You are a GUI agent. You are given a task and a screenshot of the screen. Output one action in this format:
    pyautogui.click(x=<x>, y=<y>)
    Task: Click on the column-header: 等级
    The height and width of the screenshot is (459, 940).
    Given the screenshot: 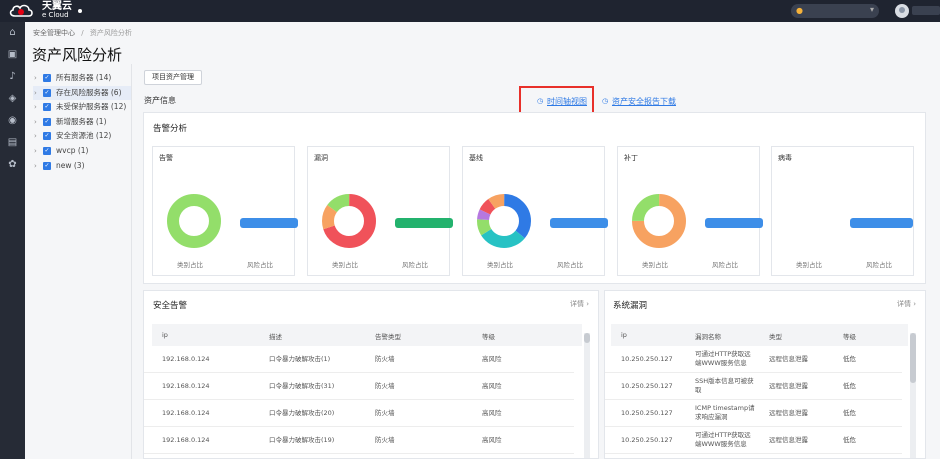 What is the action you would take?
    pyautogui.click(x=488, y=337)
    